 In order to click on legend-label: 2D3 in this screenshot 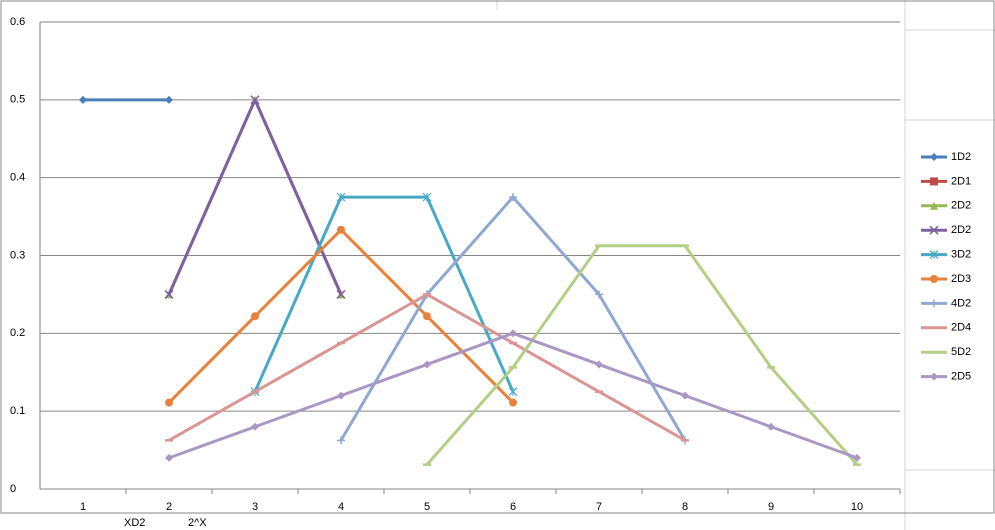, I will do `click(961, 279)`.